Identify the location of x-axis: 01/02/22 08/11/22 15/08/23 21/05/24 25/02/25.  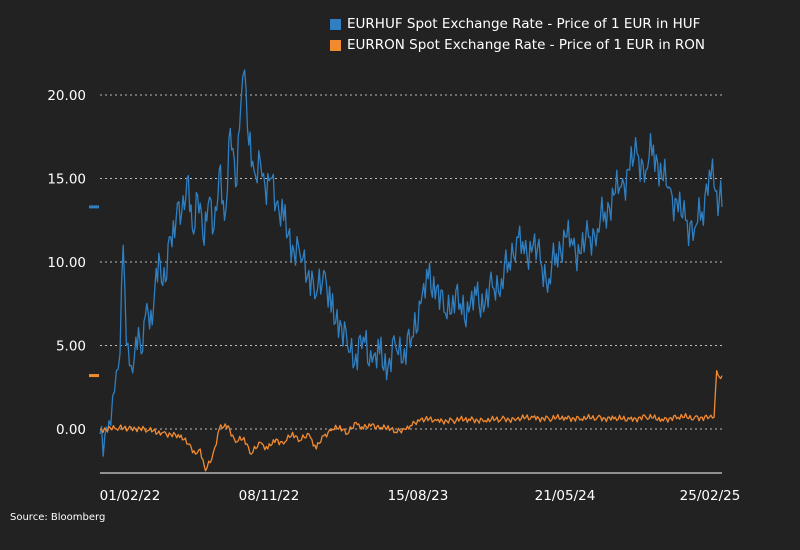
(420, 488).